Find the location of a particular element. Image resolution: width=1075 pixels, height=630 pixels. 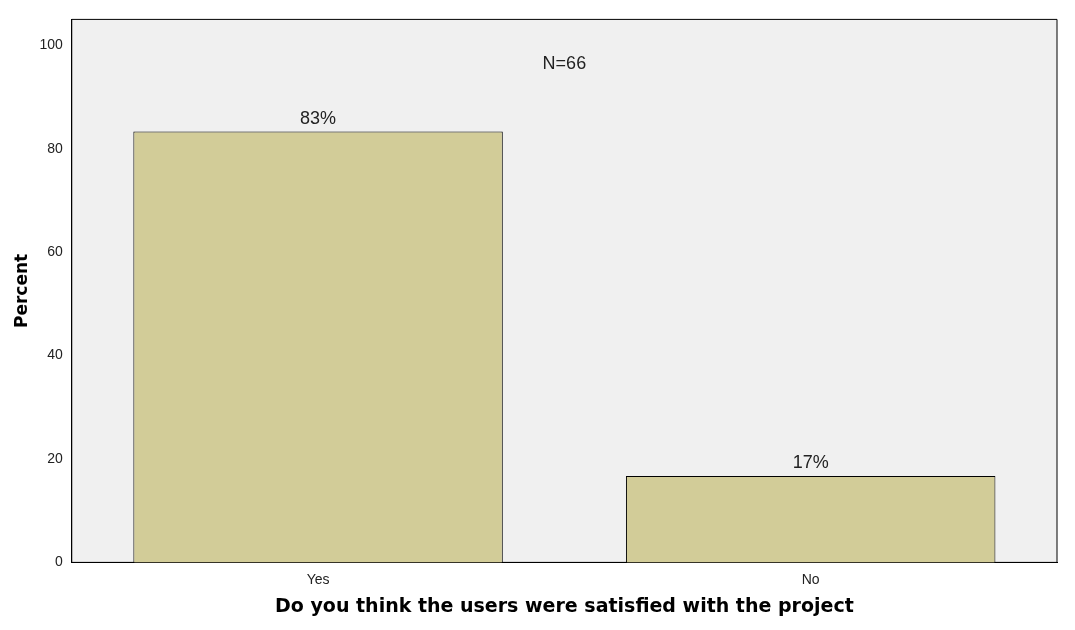

annotation: N=66 is located at coordinates (564, 63).